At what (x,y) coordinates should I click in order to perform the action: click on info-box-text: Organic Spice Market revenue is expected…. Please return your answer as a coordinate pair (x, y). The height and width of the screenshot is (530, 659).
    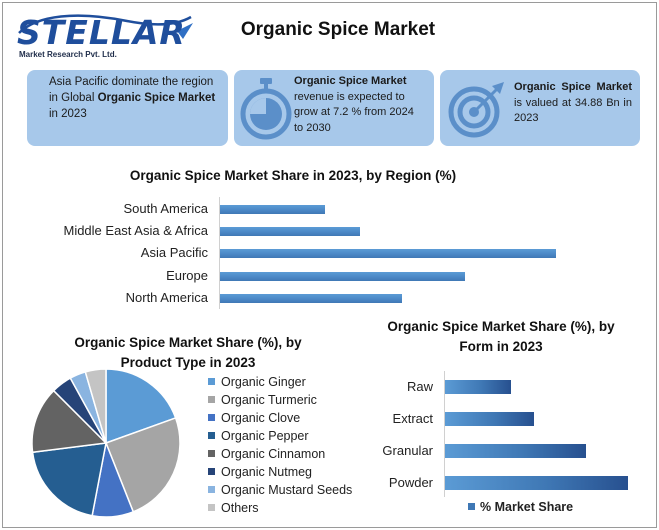
    Looking at the image, I should click on (360, 105).